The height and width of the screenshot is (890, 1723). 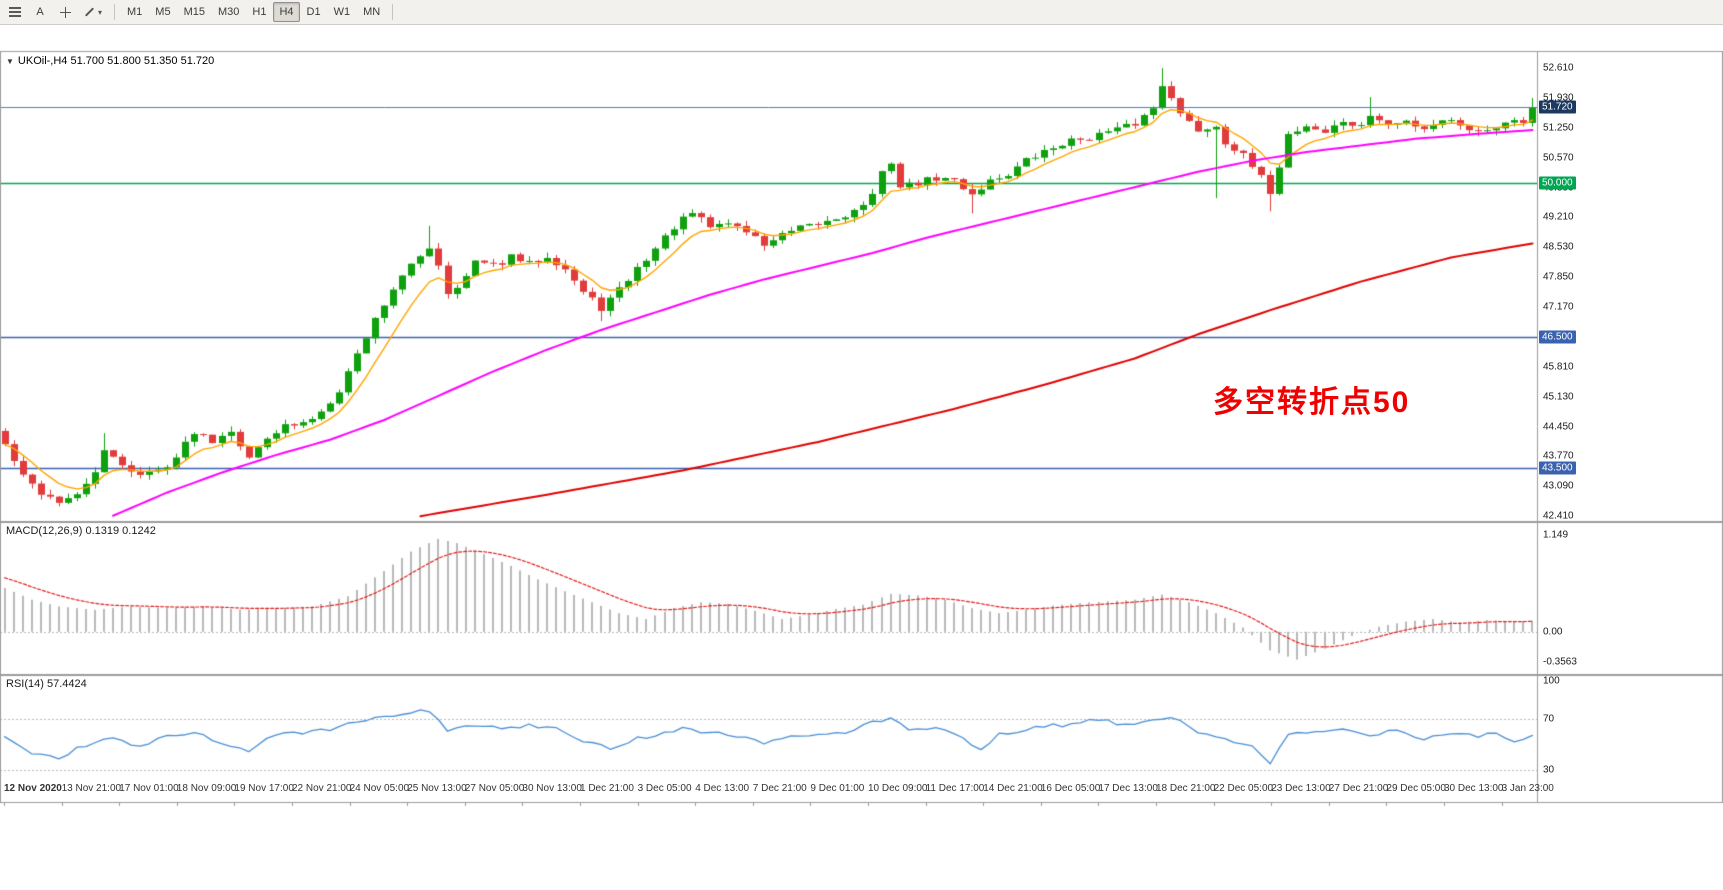 What do you see at coordinates (1558, 456) in the screenshot?
I see `price-axis-label: 43.770` at bounding box center [1558, 456].